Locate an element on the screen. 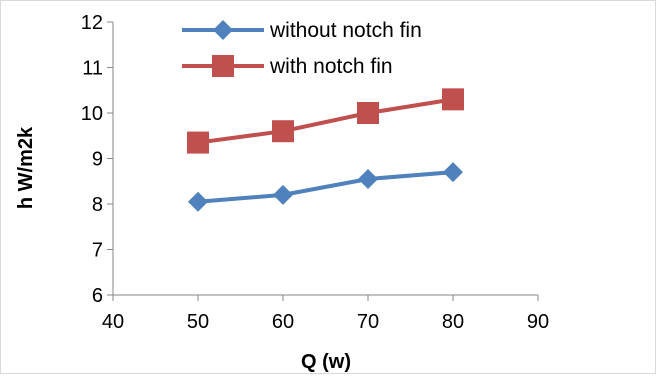  legend-item: without notch fin is located at coordinates (302, 30).